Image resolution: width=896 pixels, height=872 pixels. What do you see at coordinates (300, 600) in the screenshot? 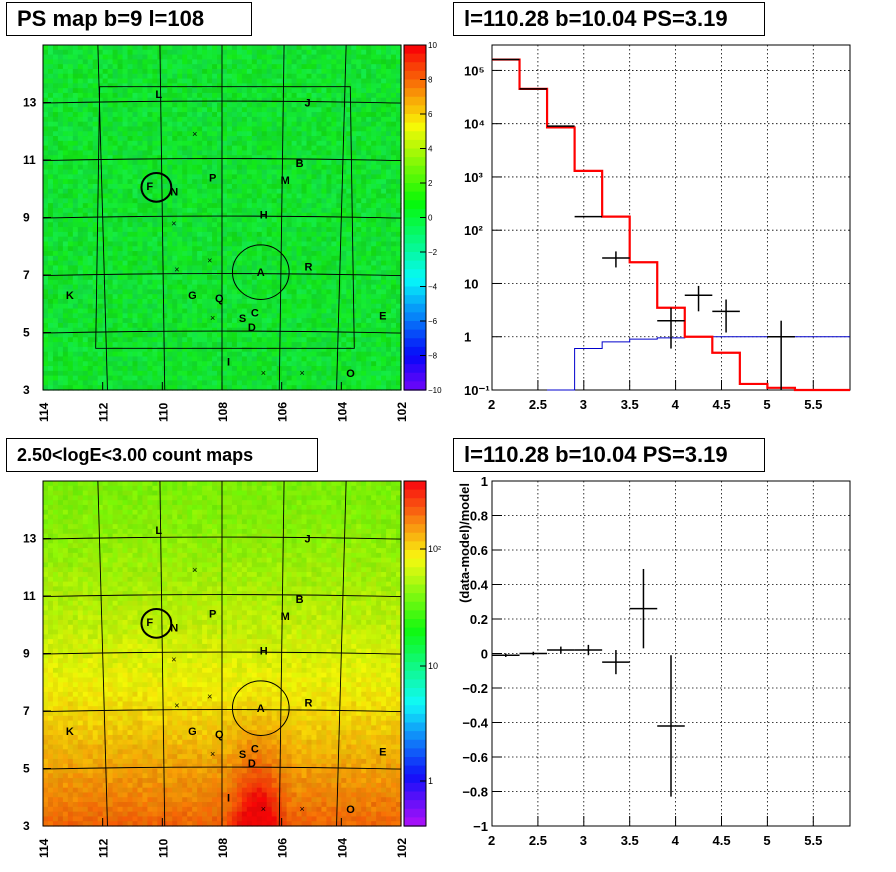
I see `source-label-B: B` at bounding box center [300, 600].